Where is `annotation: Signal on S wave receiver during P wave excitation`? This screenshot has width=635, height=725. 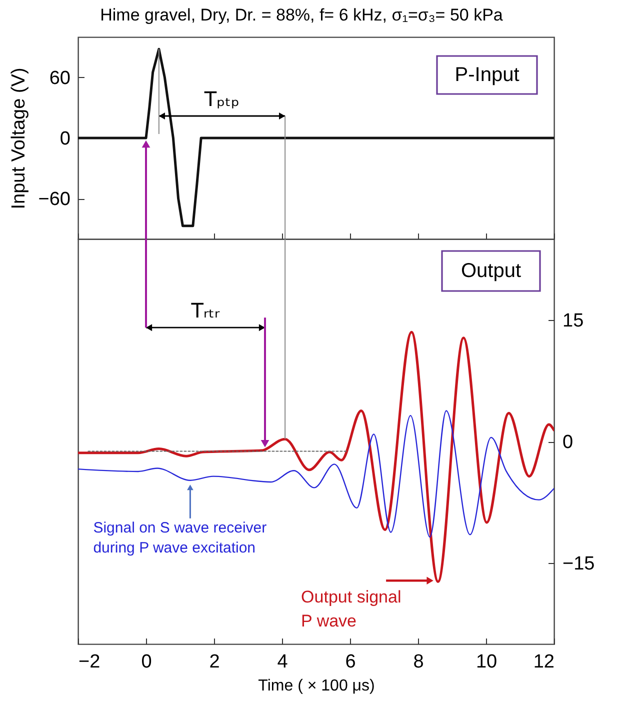 annotation: Signal on S wave receiver during P wave excitation is located at coordinates (180, 537).